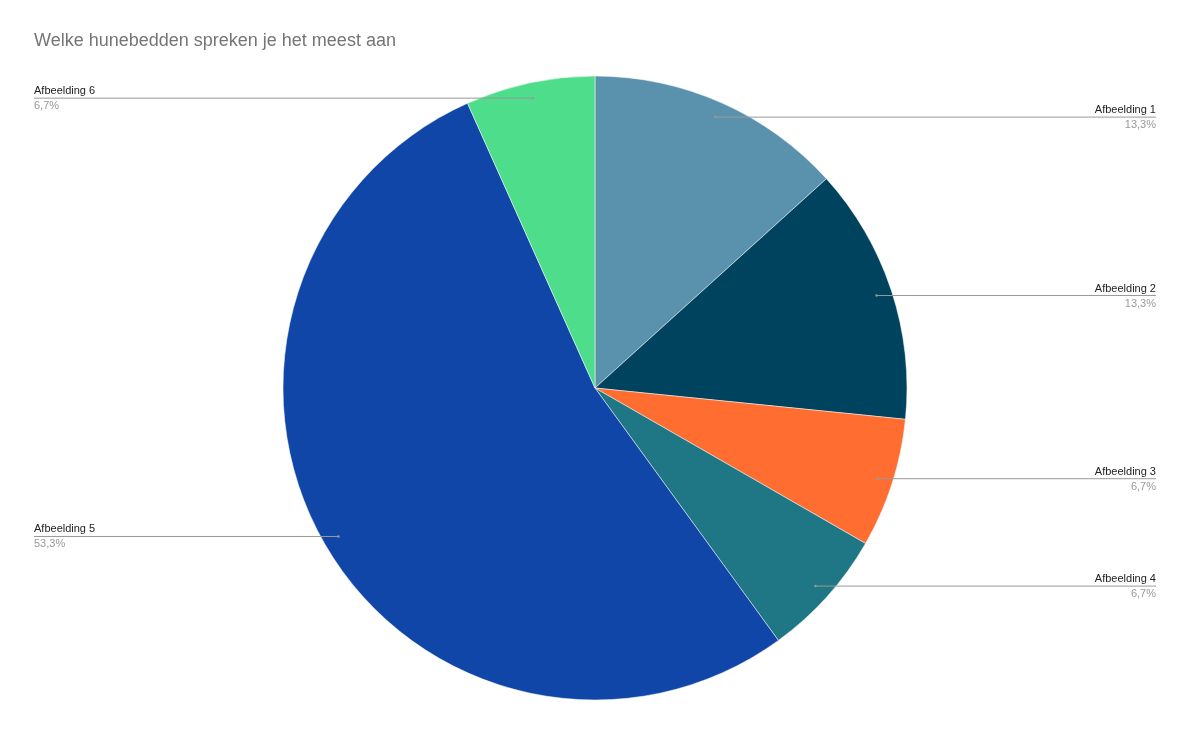  What do you see at coordinates (65, 90) in the screenshot?
I see `slice-label: Afbeelding 6` at bounding box center [65, 90].